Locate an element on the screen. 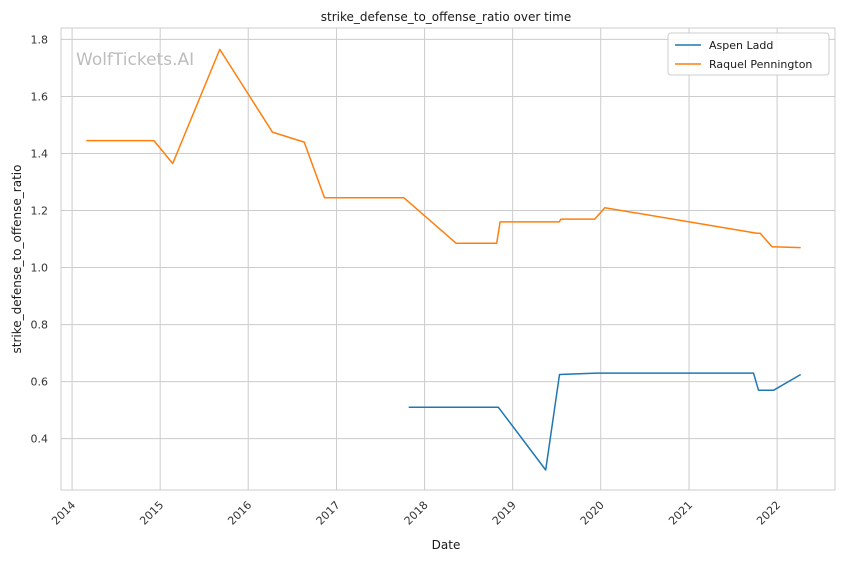 The width and height of the screenshot is (844, 561). y-tick-label: 0.4 is located at coordinates (40, 439).